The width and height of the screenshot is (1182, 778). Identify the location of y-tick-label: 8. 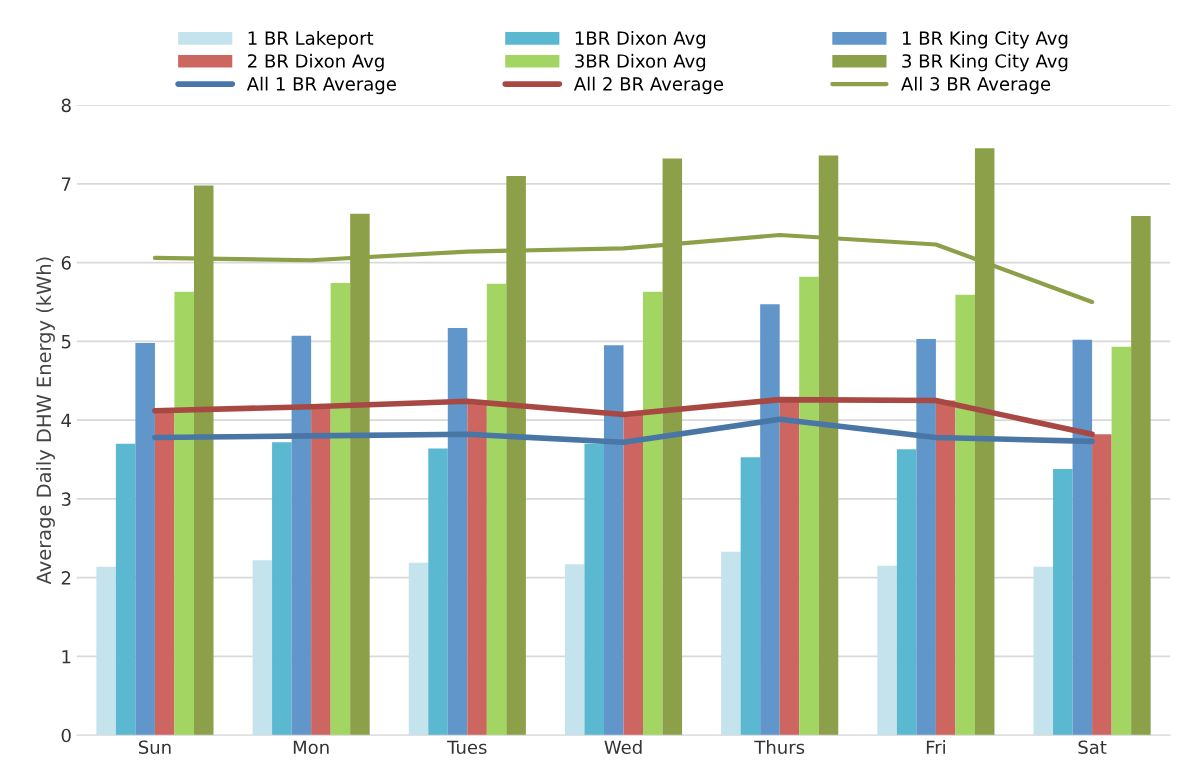
(66, 105).